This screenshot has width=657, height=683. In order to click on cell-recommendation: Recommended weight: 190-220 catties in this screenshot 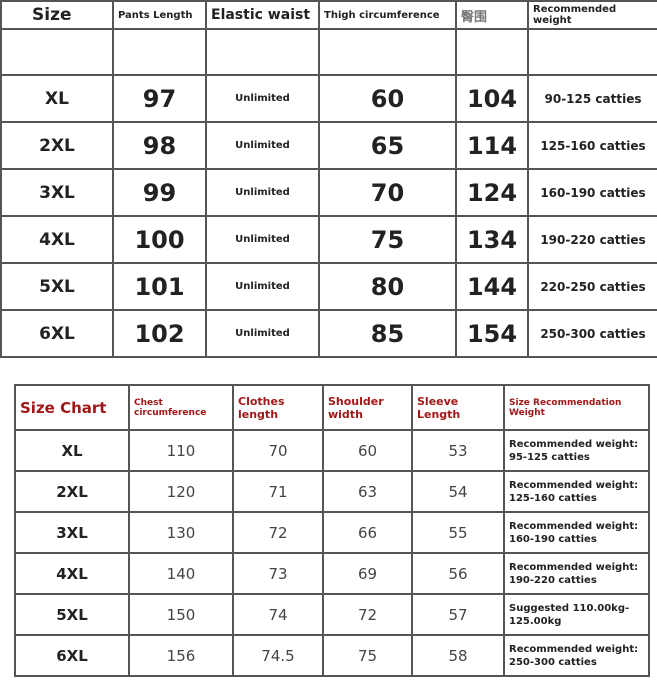, I will do `click(576, 573)`.